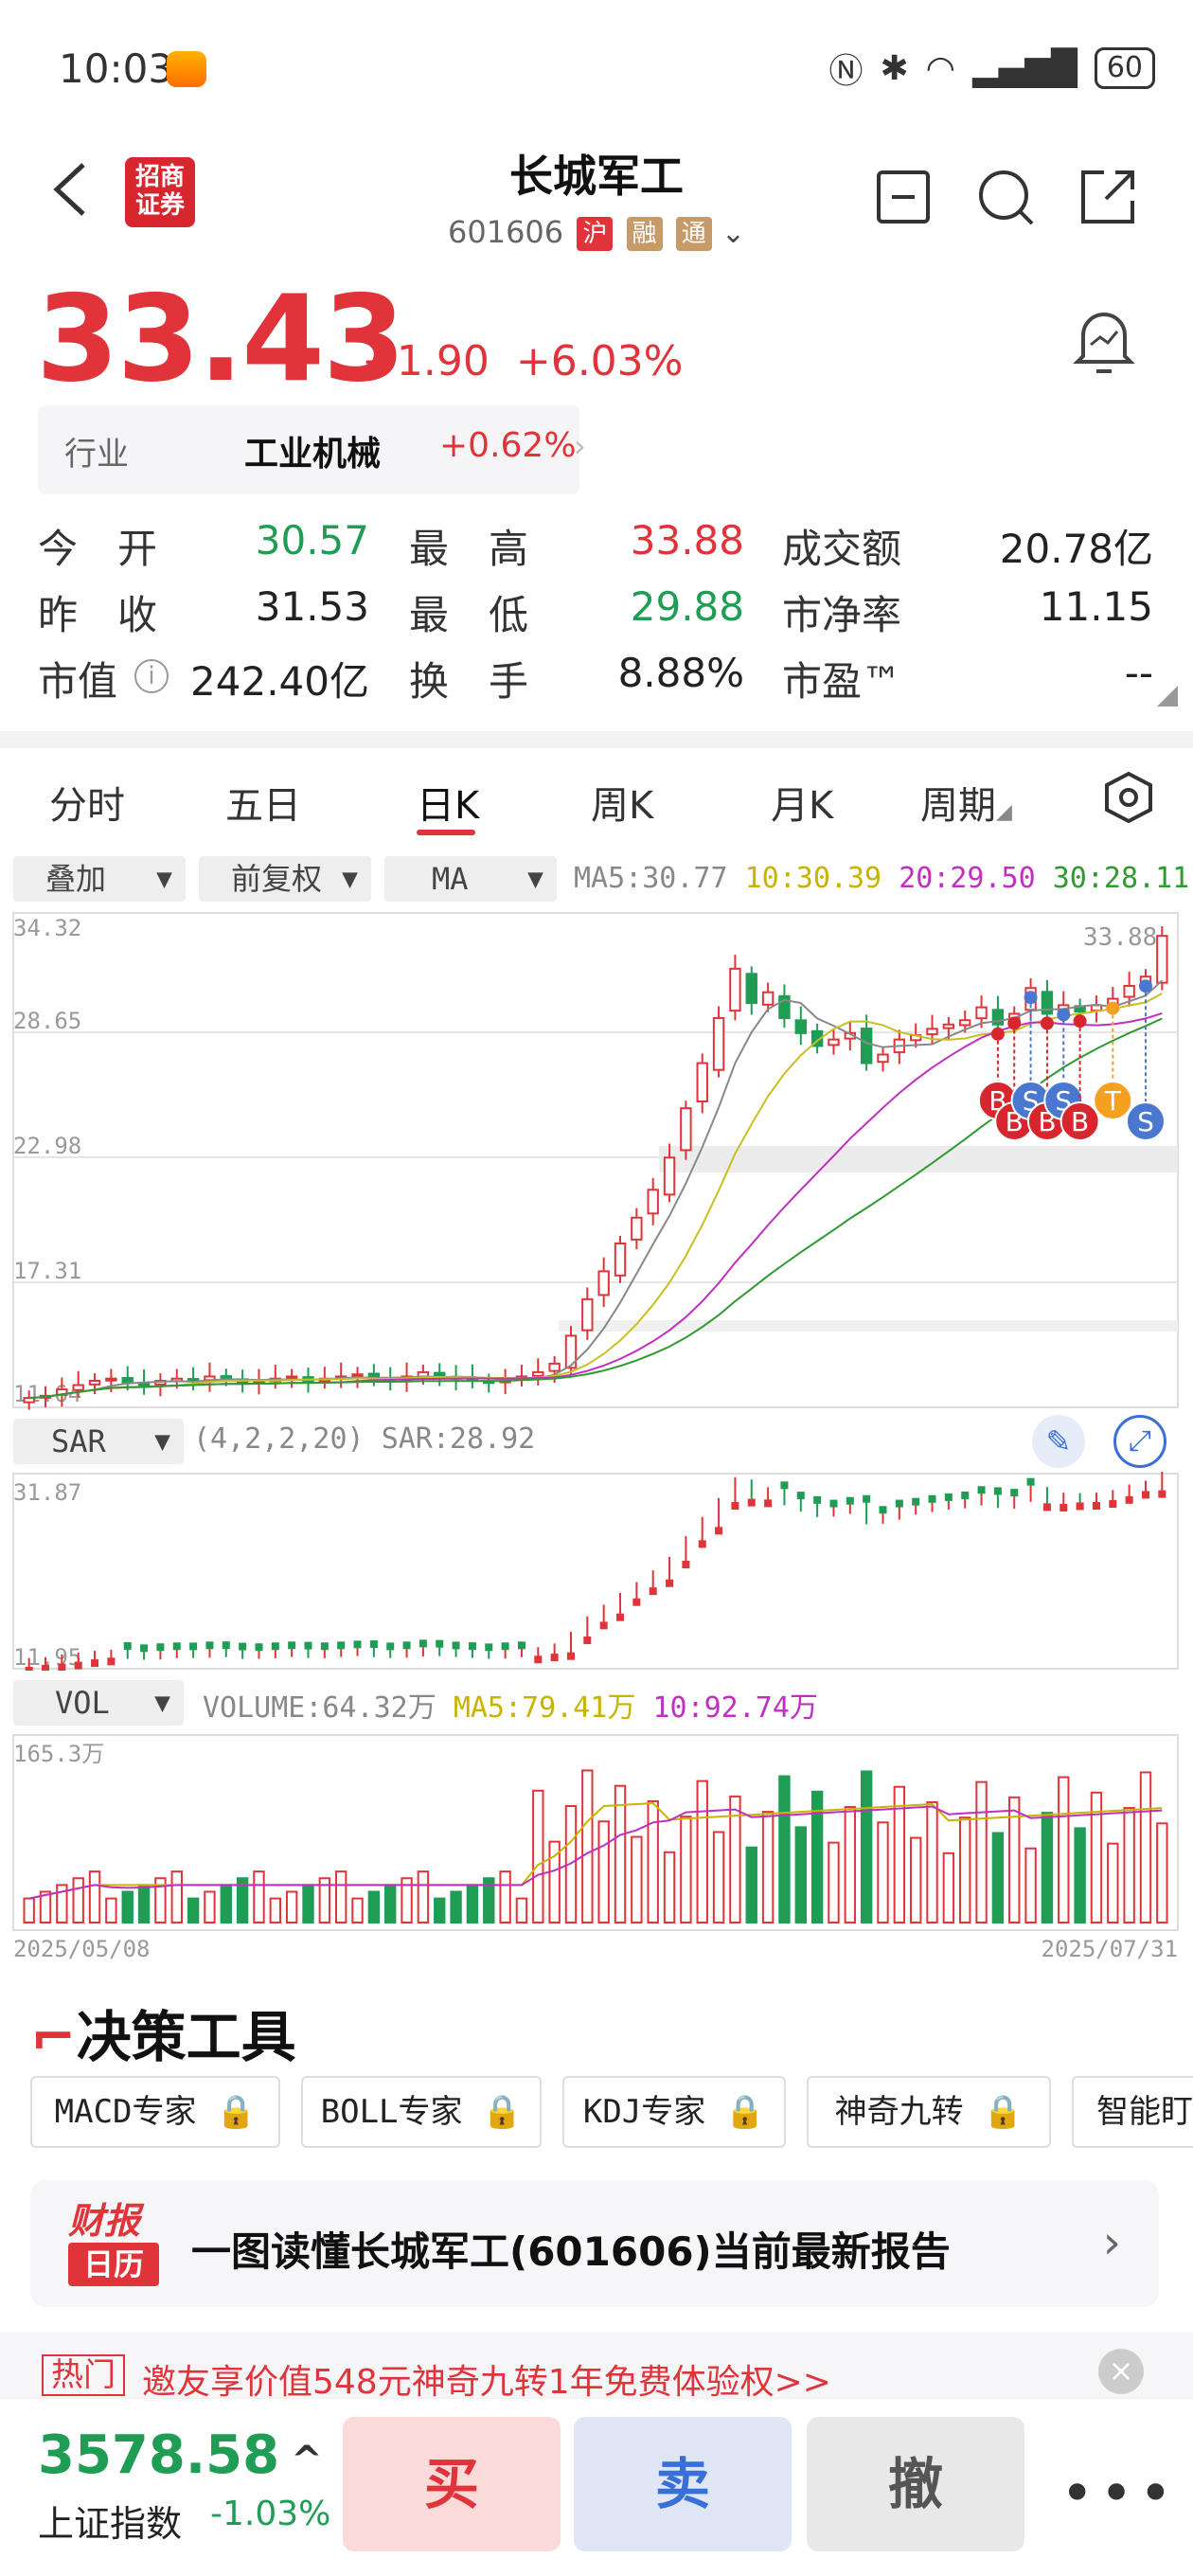  Describe the element at coordinates (966, 802) in the screenshot. I see `tab-period: 周期◢` at that location.